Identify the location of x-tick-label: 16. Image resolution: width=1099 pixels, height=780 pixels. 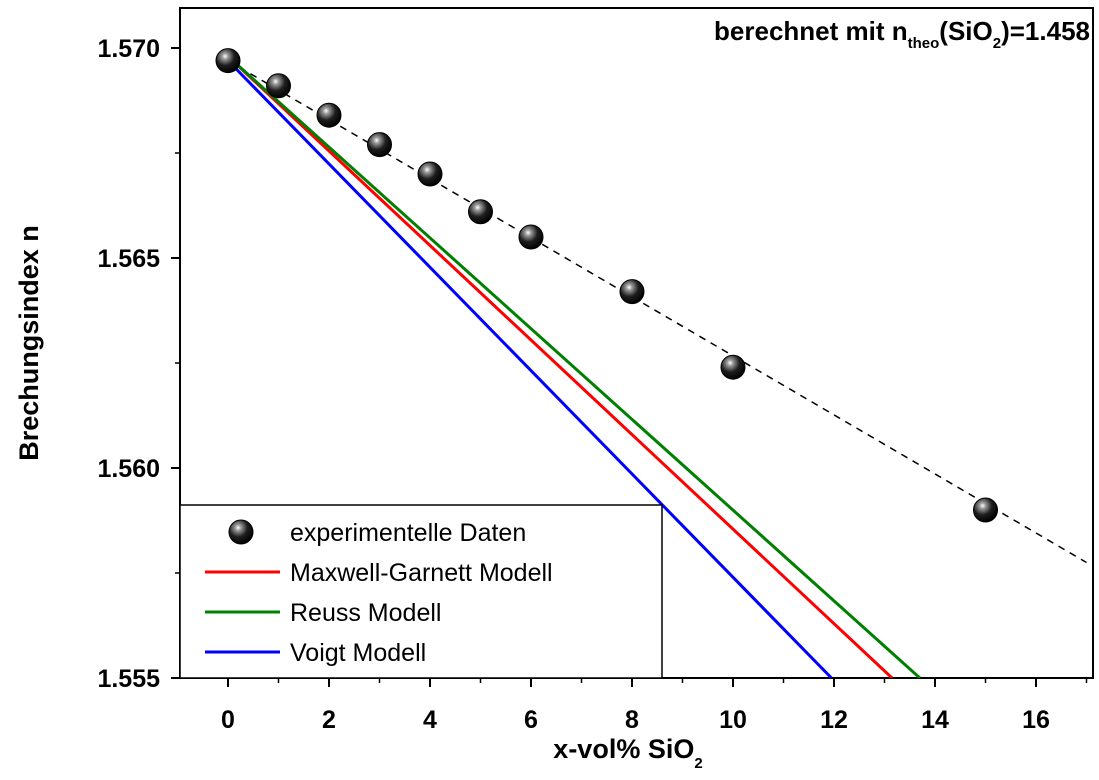
(1036, 720).